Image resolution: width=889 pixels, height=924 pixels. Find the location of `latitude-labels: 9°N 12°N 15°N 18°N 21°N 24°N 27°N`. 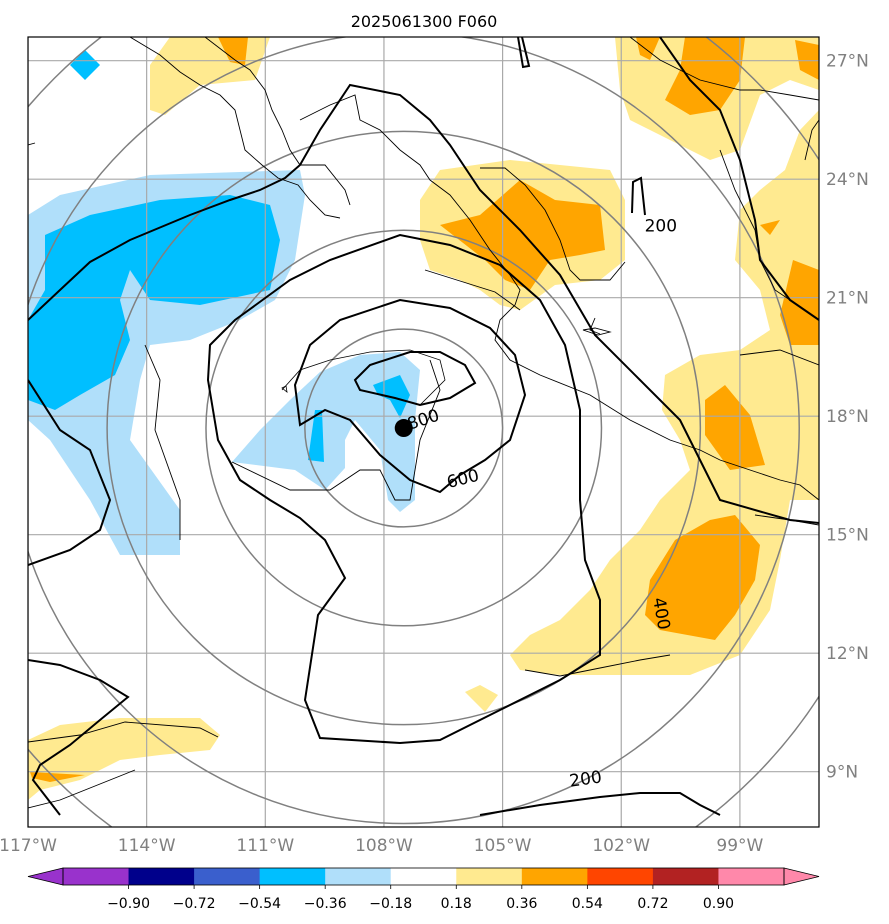

latitude-labels: 9°N 12°N 15°N 18°N 21°N 24°N 27°N is located at coordinates (847, 417).